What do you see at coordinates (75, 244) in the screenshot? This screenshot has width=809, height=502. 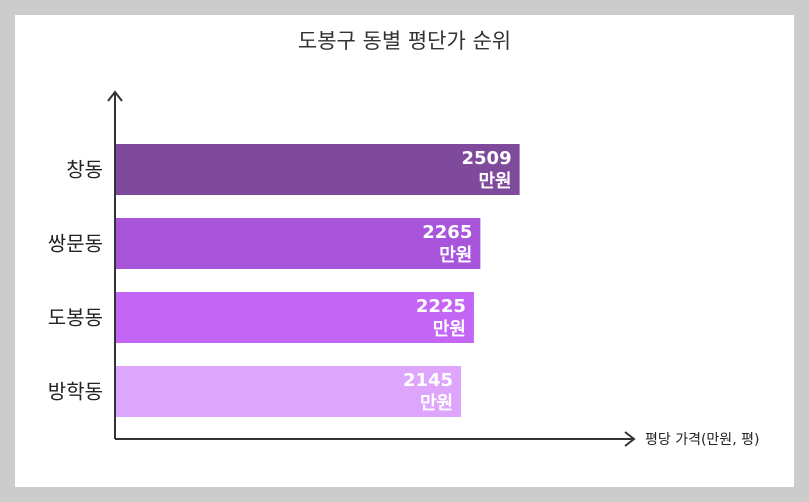 I see `category-label: 쌍문동` at bounding box center [75, 244].